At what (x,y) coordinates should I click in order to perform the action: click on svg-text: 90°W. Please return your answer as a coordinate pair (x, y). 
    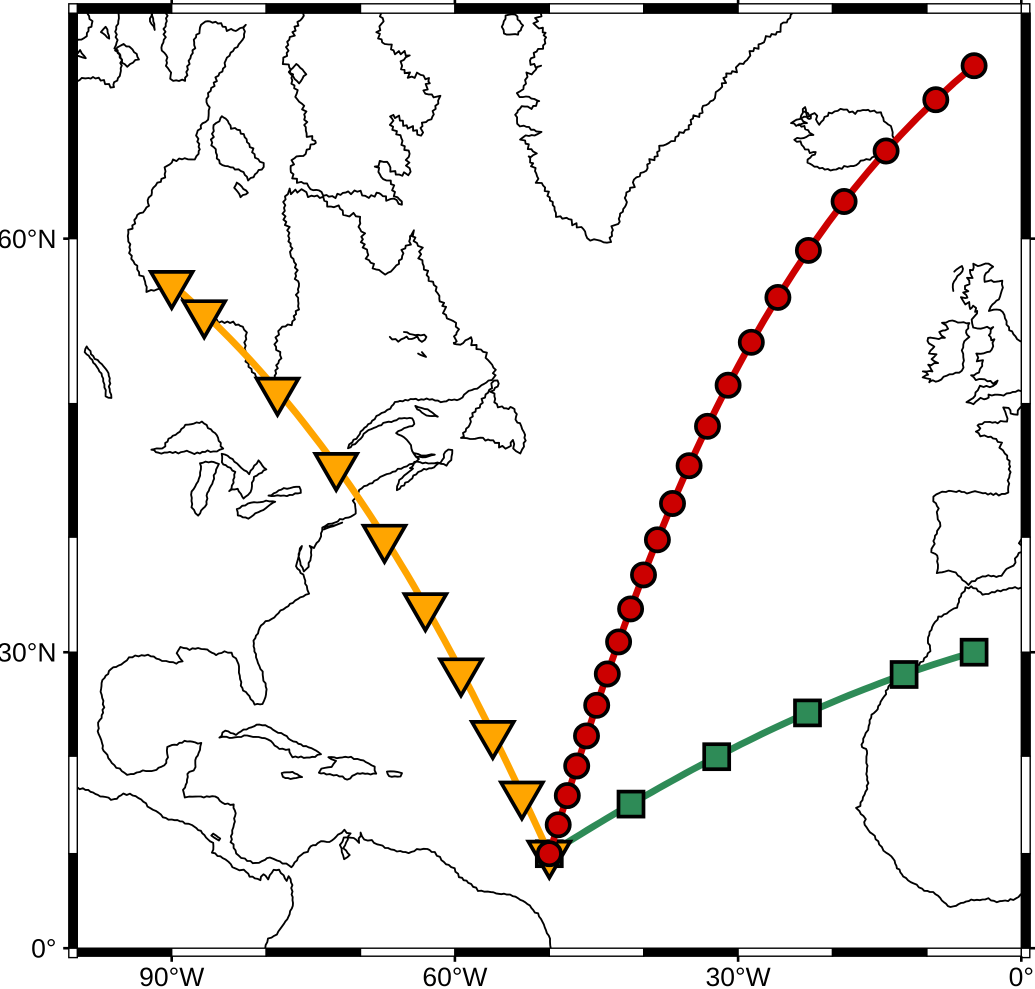
    Looking at the image, I should click on (171, 975).